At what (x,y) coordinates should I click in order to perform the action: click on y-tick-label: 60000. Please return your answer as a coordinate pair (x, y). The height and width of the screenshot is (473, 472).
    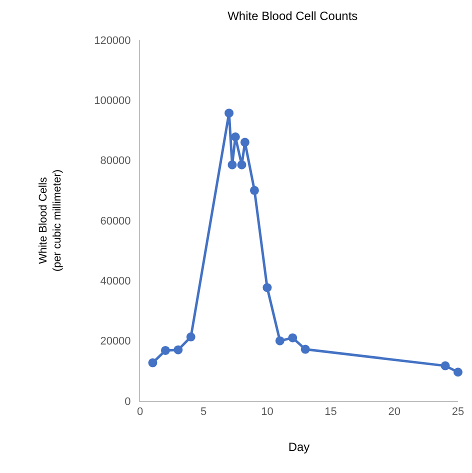
    Looking at the image, I should click on (115, 221).